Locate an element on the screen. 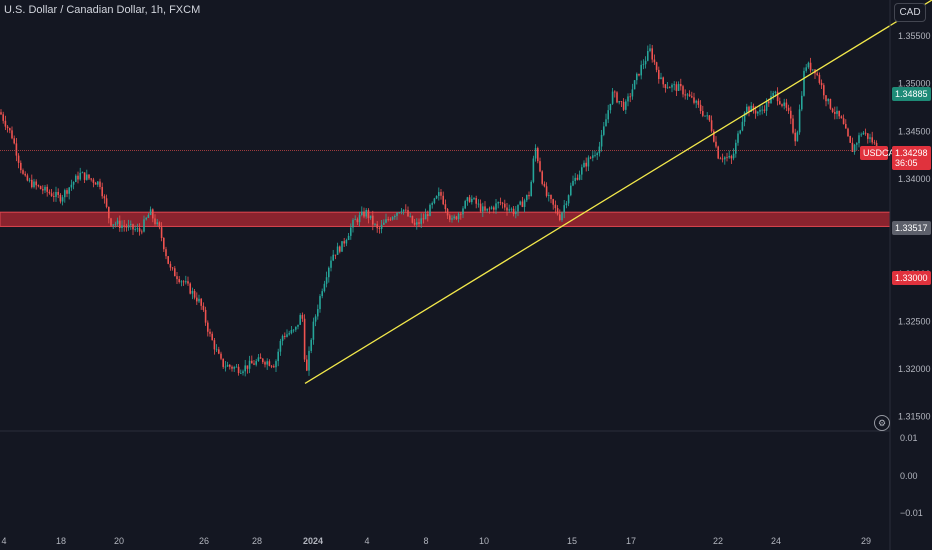  indicator-tick-label: −0.01 is located at coordinates (911, 513).